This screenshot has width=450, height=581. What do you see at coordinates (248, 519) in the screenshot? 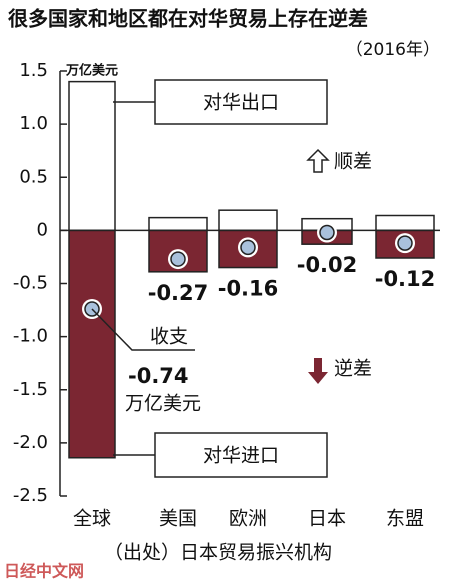
I see `x-tick-label: 欧洲` at bounding box center [248, 519].